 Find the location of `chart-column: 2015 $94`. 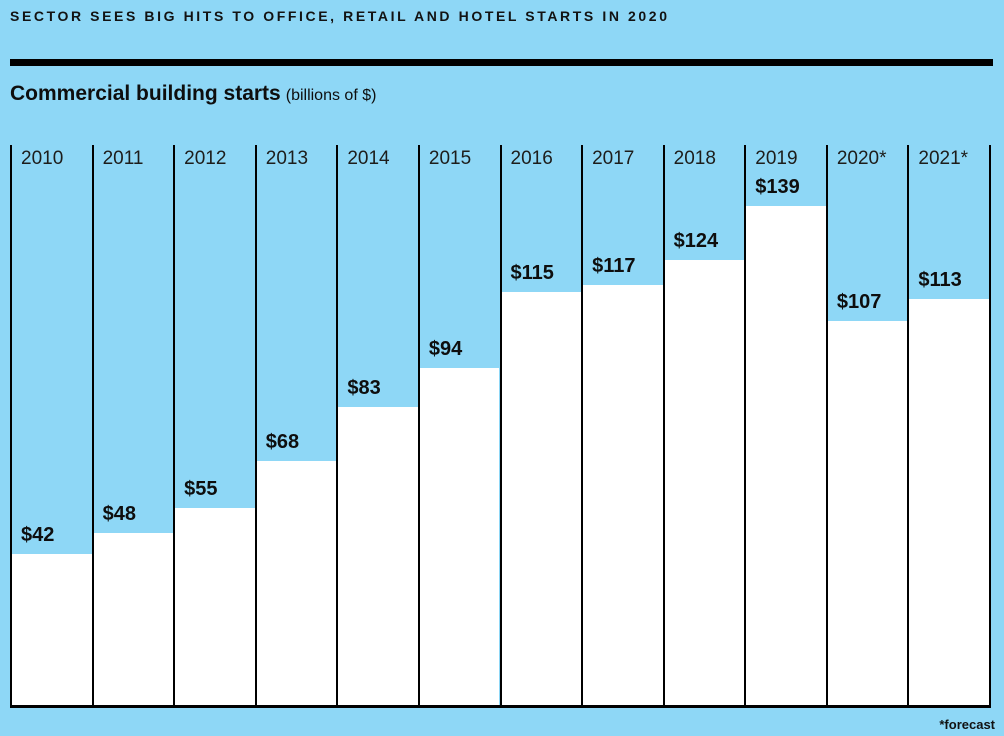

chart-column: 2015 $94 is located at coordinates (458, 425).